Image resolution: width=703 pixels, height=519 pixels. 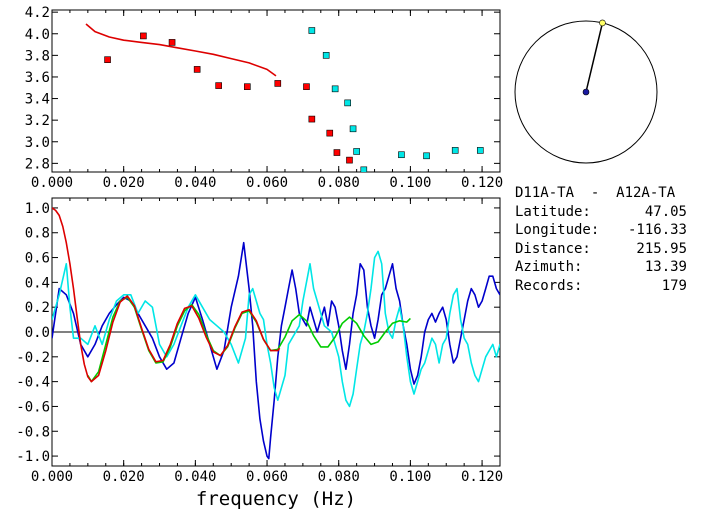 What do you see at coordinates (601, 267) in the screenshot?
I see `azimuth-row: Azimuth: 13.39` at bounding box center [601, 267].